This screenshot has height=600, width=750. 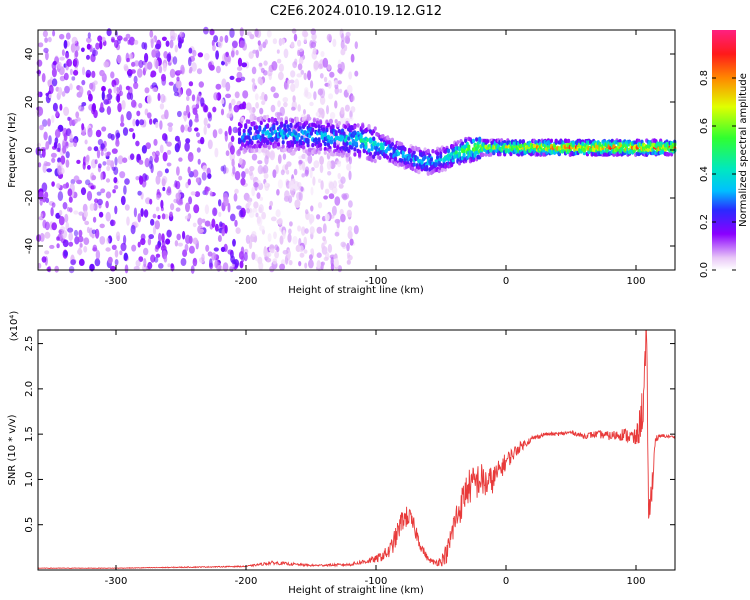 What do you see at coordinates (376, 581) in the screenshot?
I see `x-tick-label: -100` at bounding box center [376, 581].